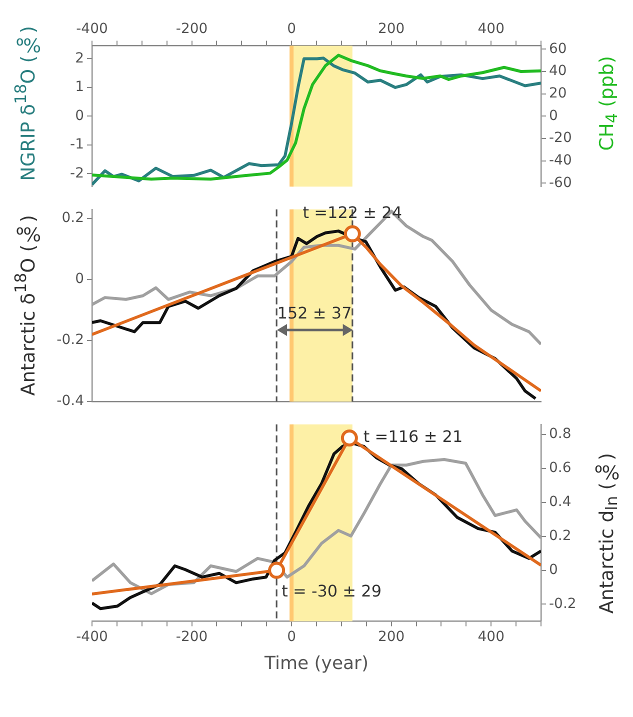 This screenshot has width=633, height=717. I want to click on y2-tick-label: 0.2, so click(560, 536).